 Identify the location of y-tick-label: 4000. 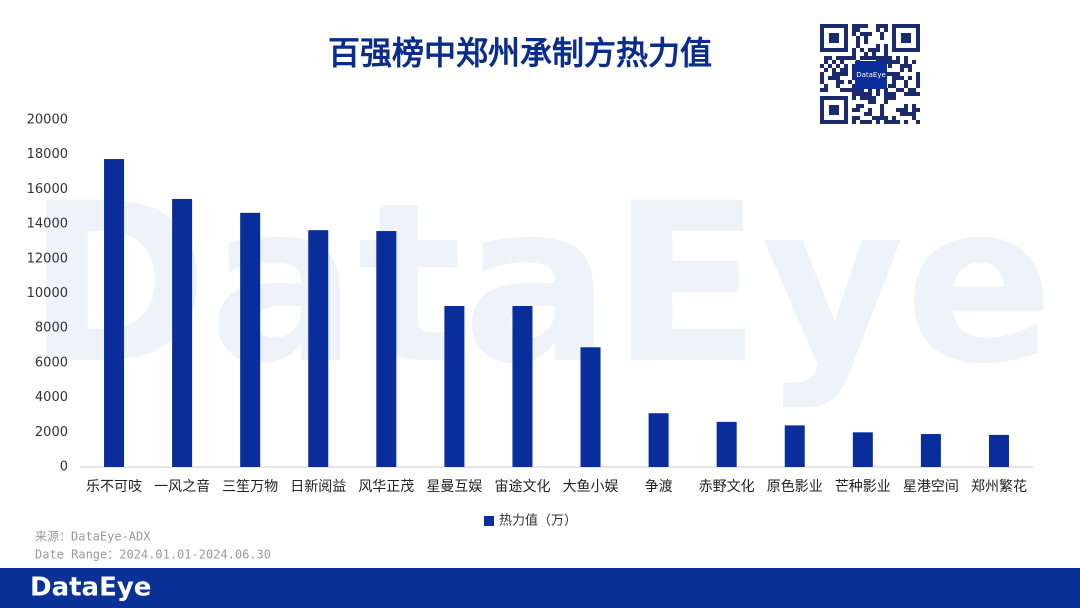
(51, 397).